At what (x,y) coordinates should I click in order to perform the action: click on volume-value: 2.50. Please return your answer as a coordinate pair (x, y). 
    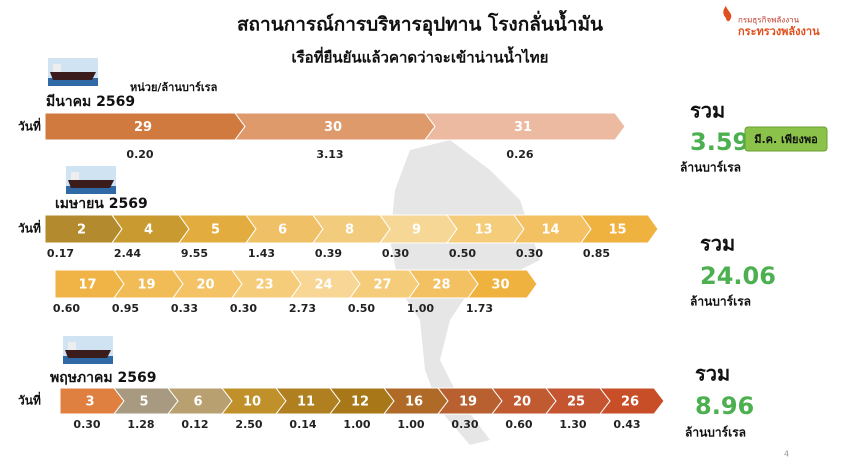
    Looking at the image, I should click on (248, 424).